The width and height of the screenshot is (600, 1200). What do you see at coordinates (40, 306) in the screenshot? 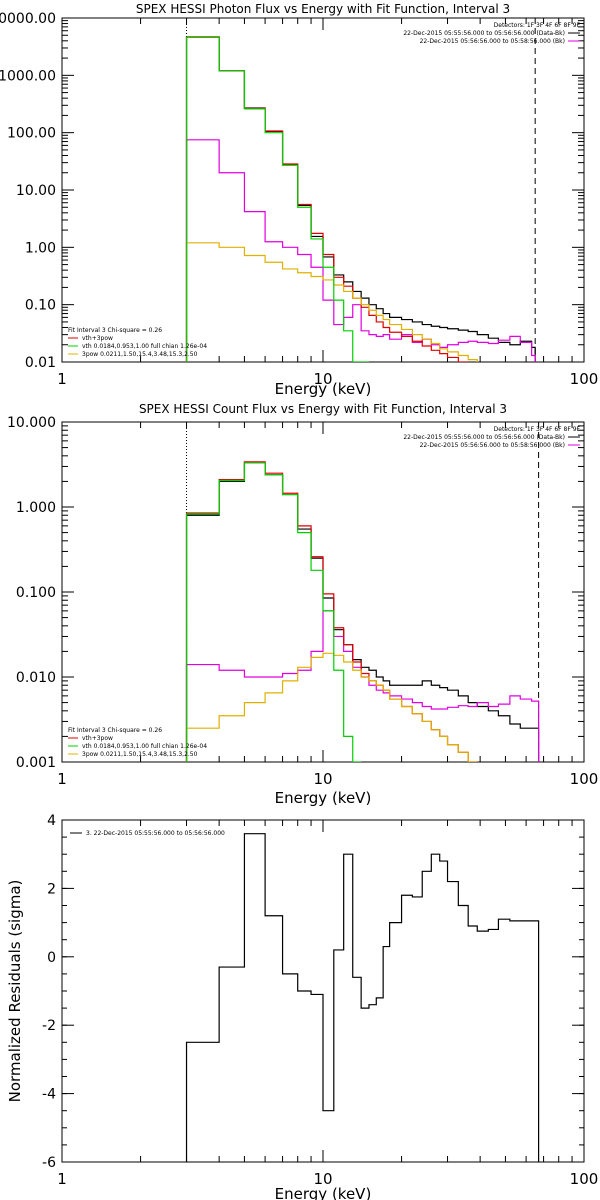
I see `y-tick-label: 0.10` at bounding box center [40, 306].